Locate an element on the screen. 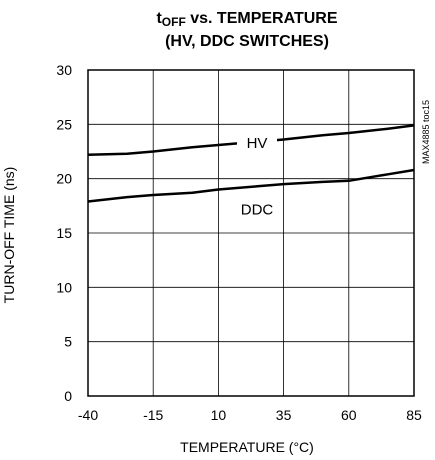 The image size is (435, 460). title-t: t is located at coordinates (159, 18).